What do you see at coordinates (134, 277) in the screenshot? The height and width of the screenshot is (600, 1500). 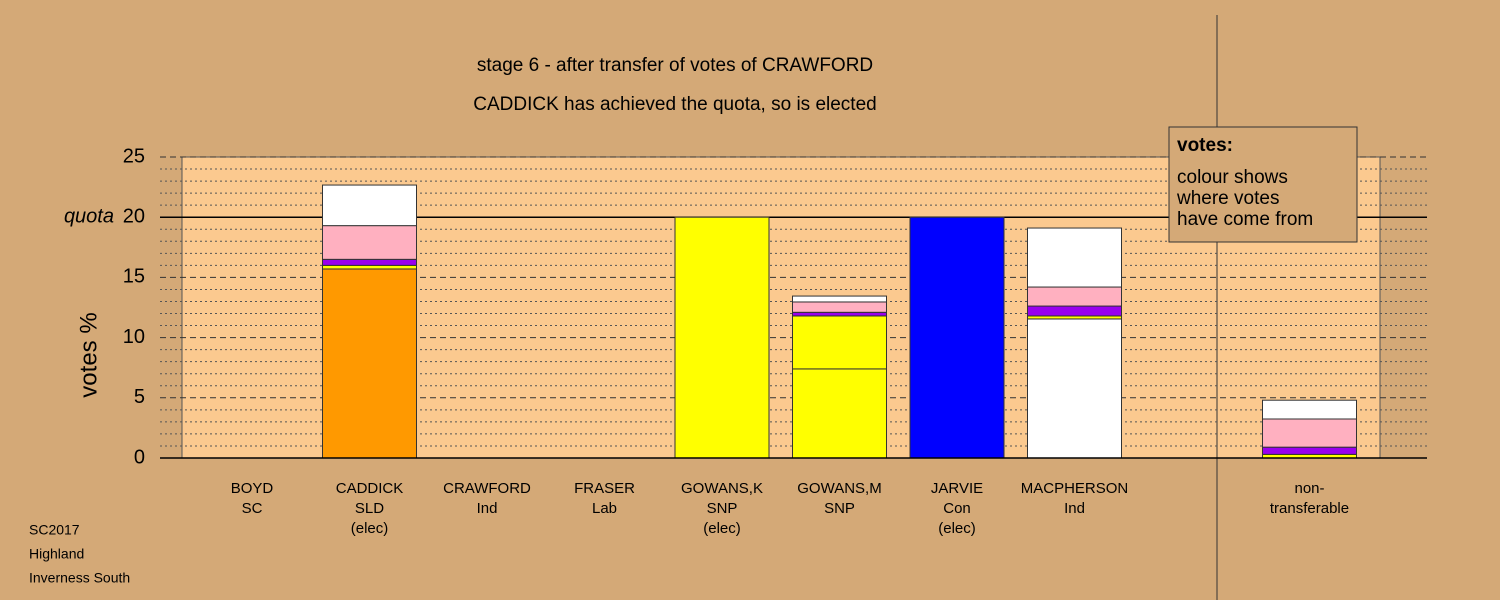 I see `y-tick-label: 15` at bounding box center [134, 277].